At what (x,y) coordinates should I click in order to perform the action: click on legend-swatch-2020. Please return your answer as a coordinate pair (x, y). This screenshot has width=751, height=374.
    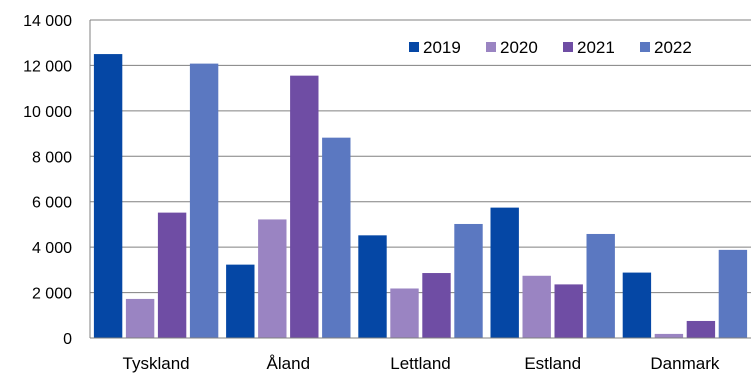
    Looking at the image, I should click on (491, 47).